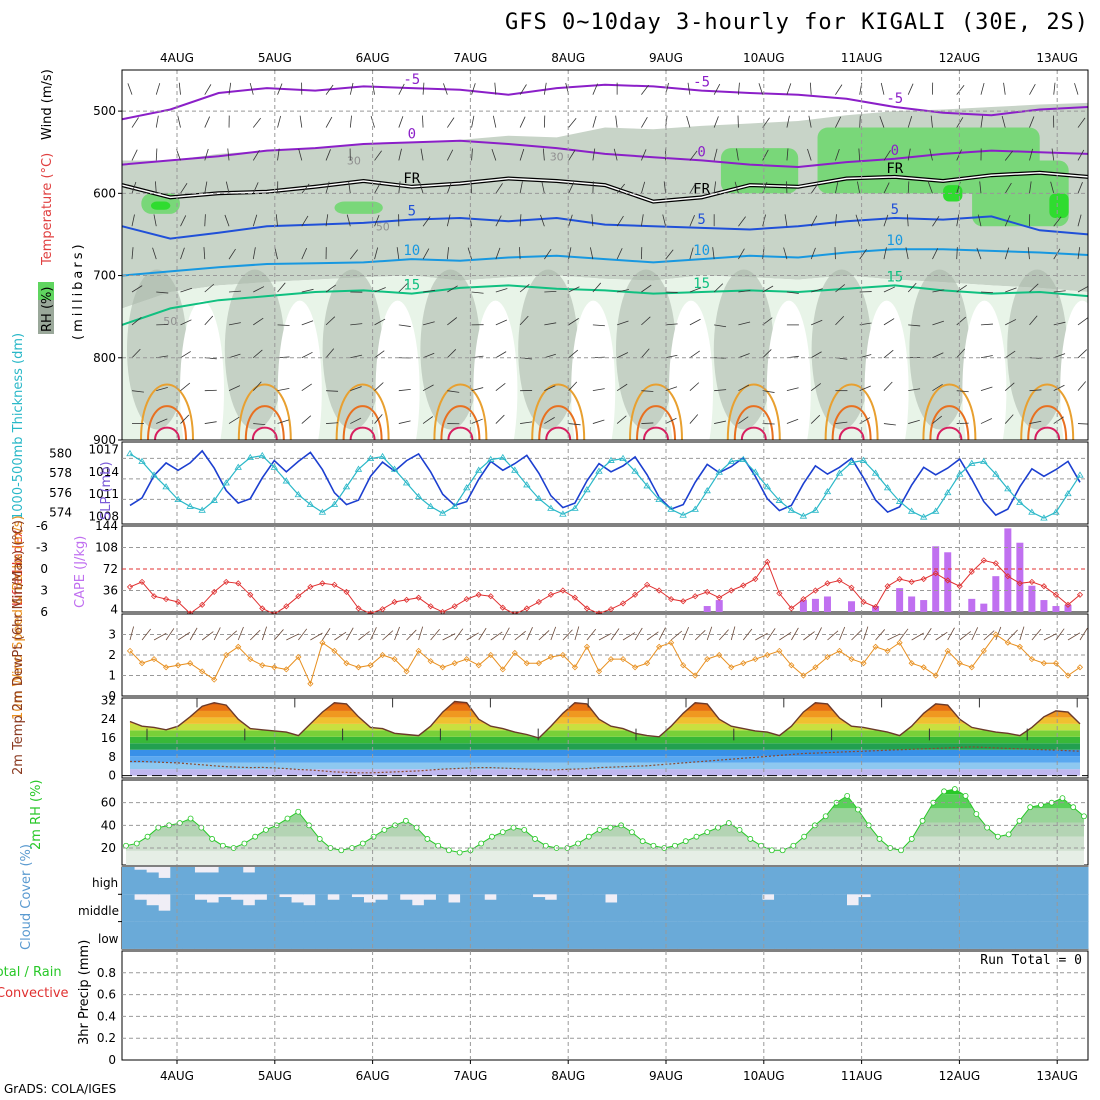 The image size is (1100, 1100). Describe the element at coordinates (373, 1076) in the screenshot. I see `date-label-bottom: 6AUG` at that location.